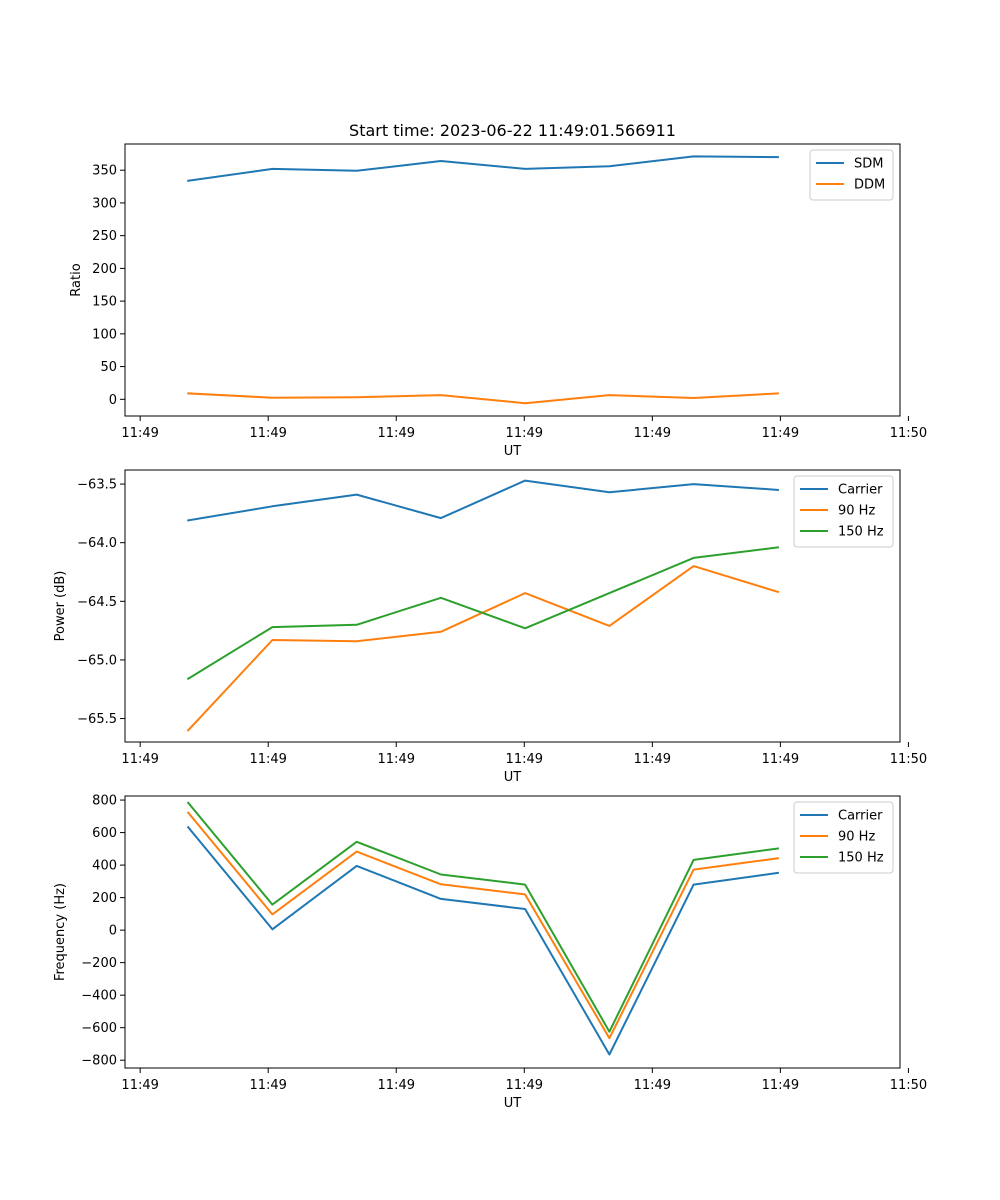  Describe the element at coordinates (97, 660) in the screenshot. I see `y-tick-label: −65.0` at that location.